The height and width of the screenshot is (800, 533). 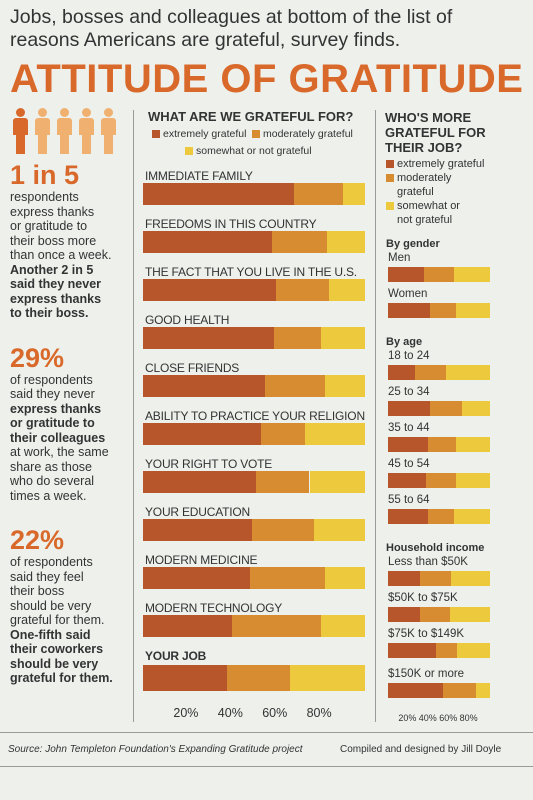 I want to click on side-x-tick-label: 20%, so click(x=407, y=718).